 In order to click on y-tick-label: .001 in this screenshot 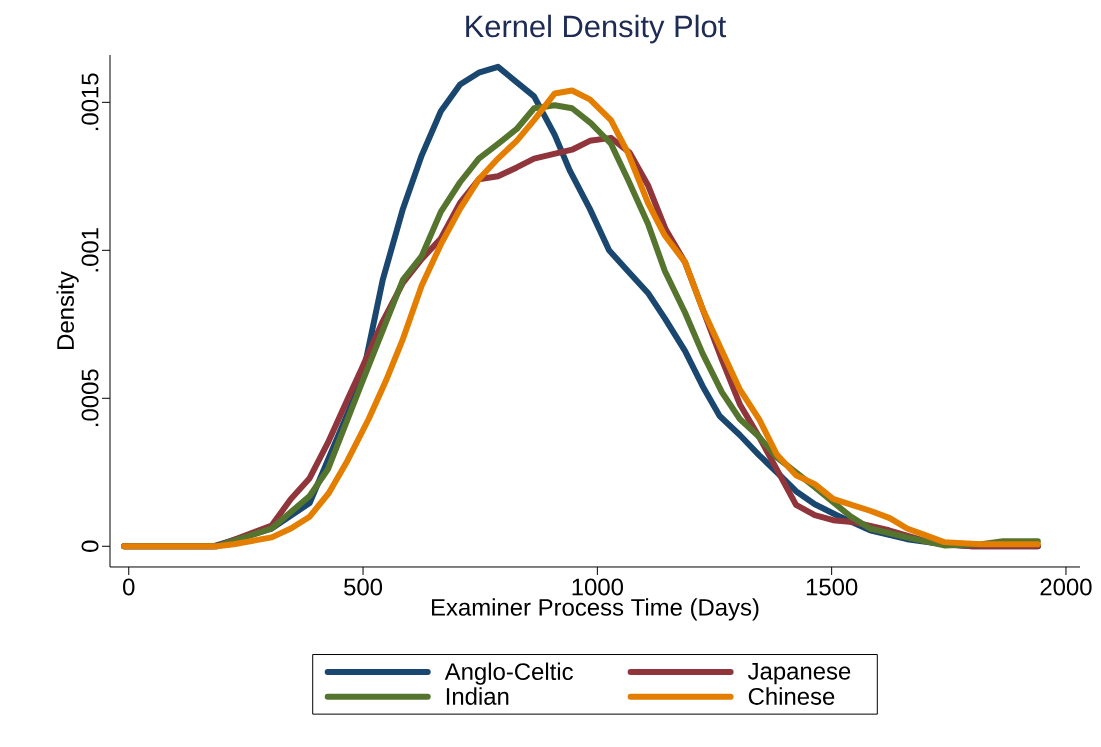, I will do `click(90, 250)`.